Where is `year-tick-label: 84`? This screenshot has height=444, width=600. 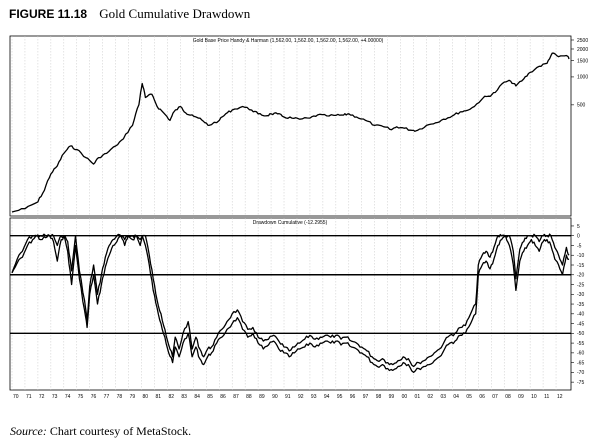
year-tick-label: 84 is located at coordinates (197, 397).